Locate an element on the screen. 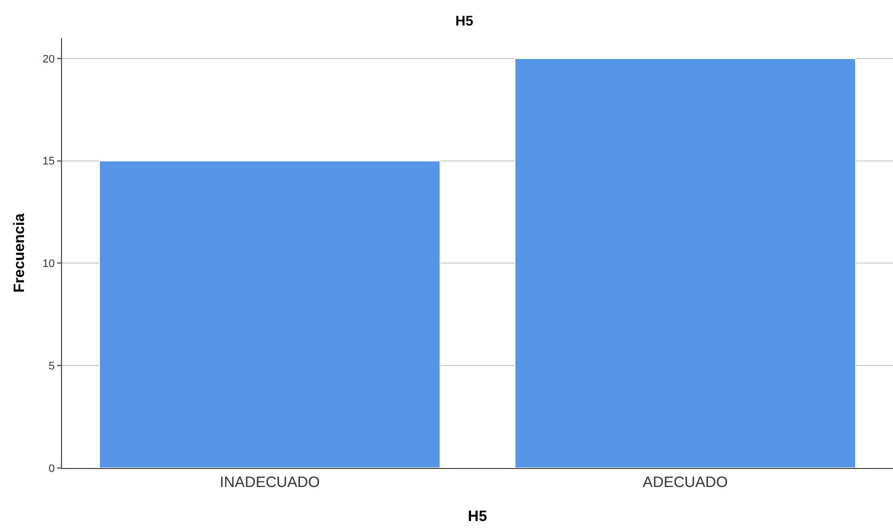 The width and height of the screenshot is (893, 528). y-tick-label: 0 is located at coordinates (51, 468).